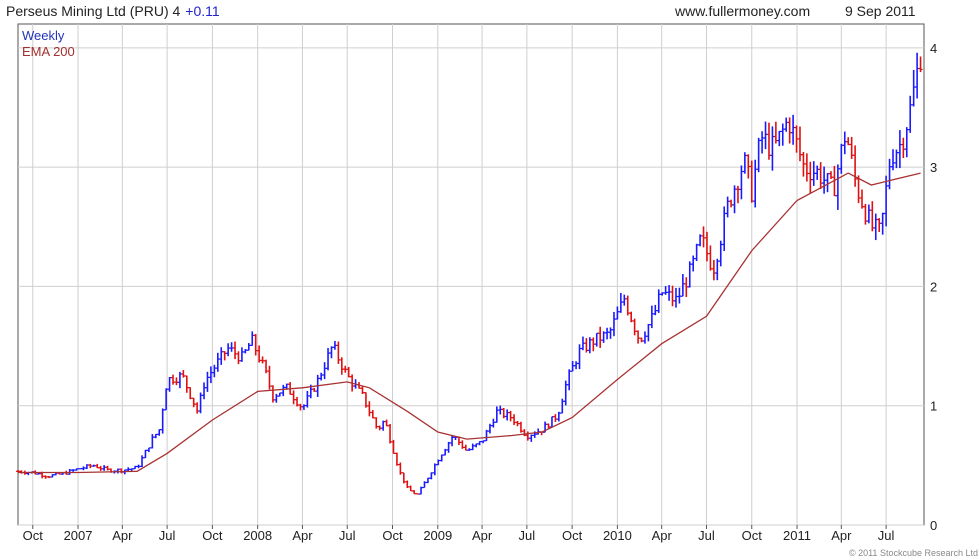 This screenshot has width=980, height=560. What do you see at coordinates (437, 535) in the screenshot?
I see `x-tick-label: 2009` at bounding box center [437, 535].